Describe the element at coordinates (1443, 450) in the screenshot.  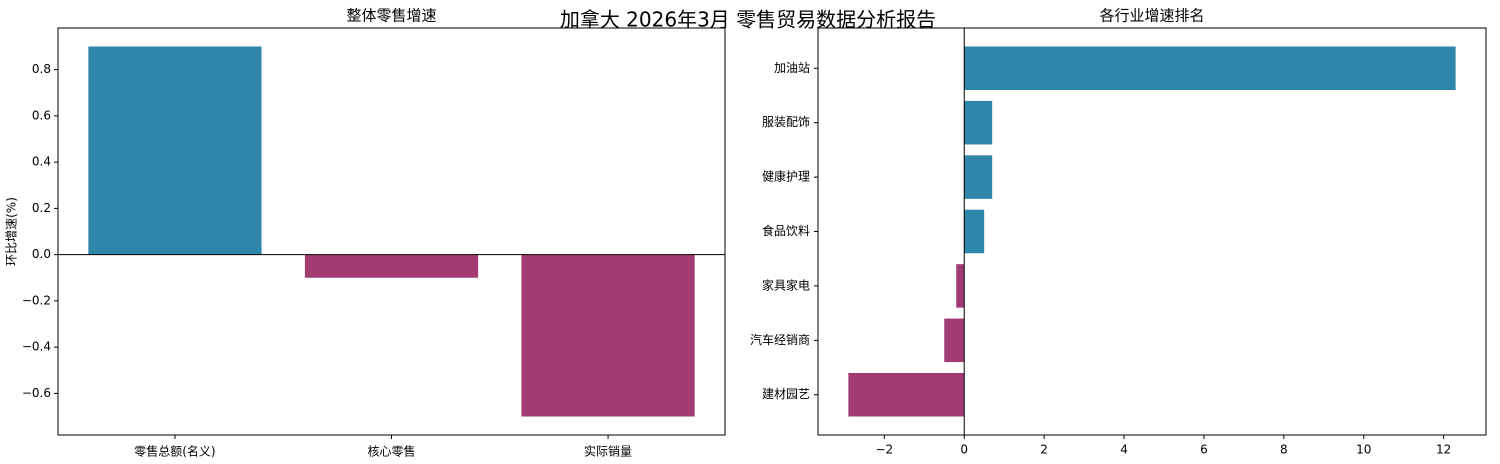
I see `x-tick-label: 12` at that location.